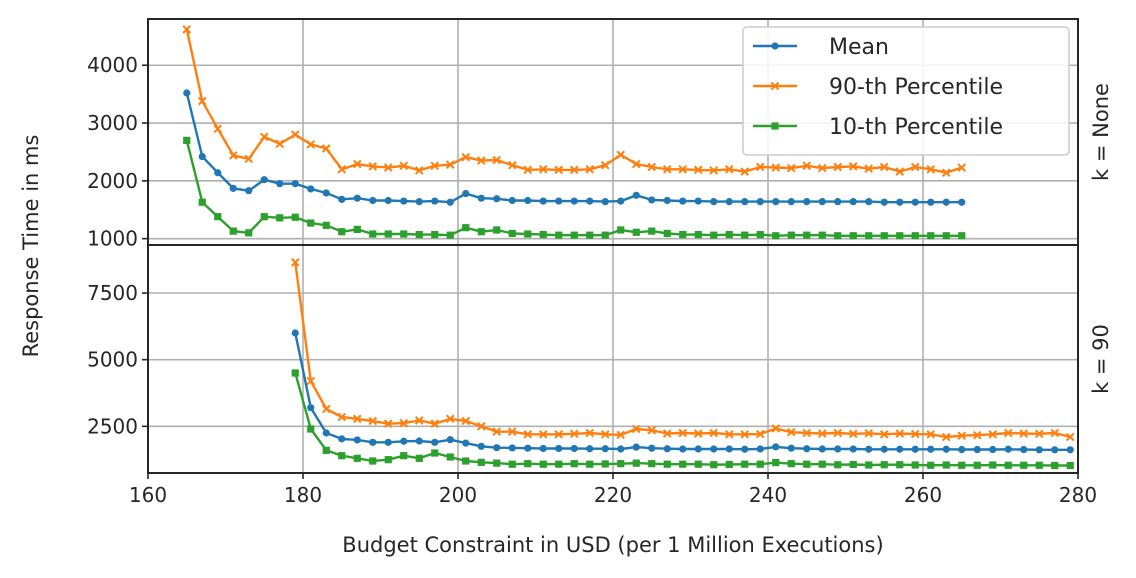 The image size is (1136, 578). I want to click on legend: Mean 90-th Percentile 10-th Percentile, so click(906, 91).